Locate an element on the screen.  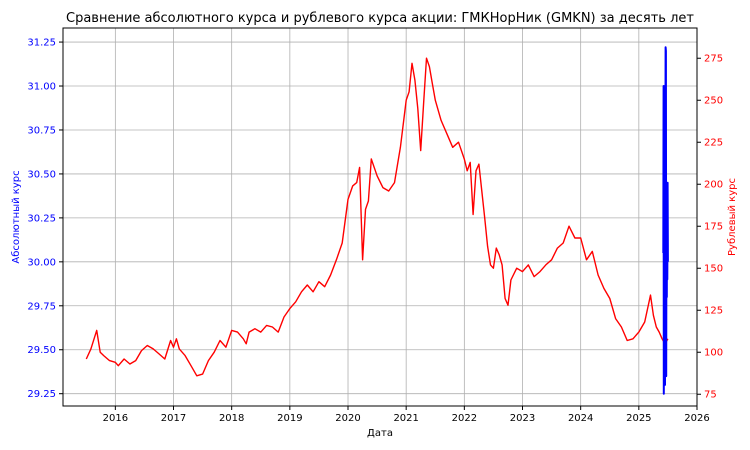
y-left-tick-label: 29.25 is located at coordinates (41, 394).